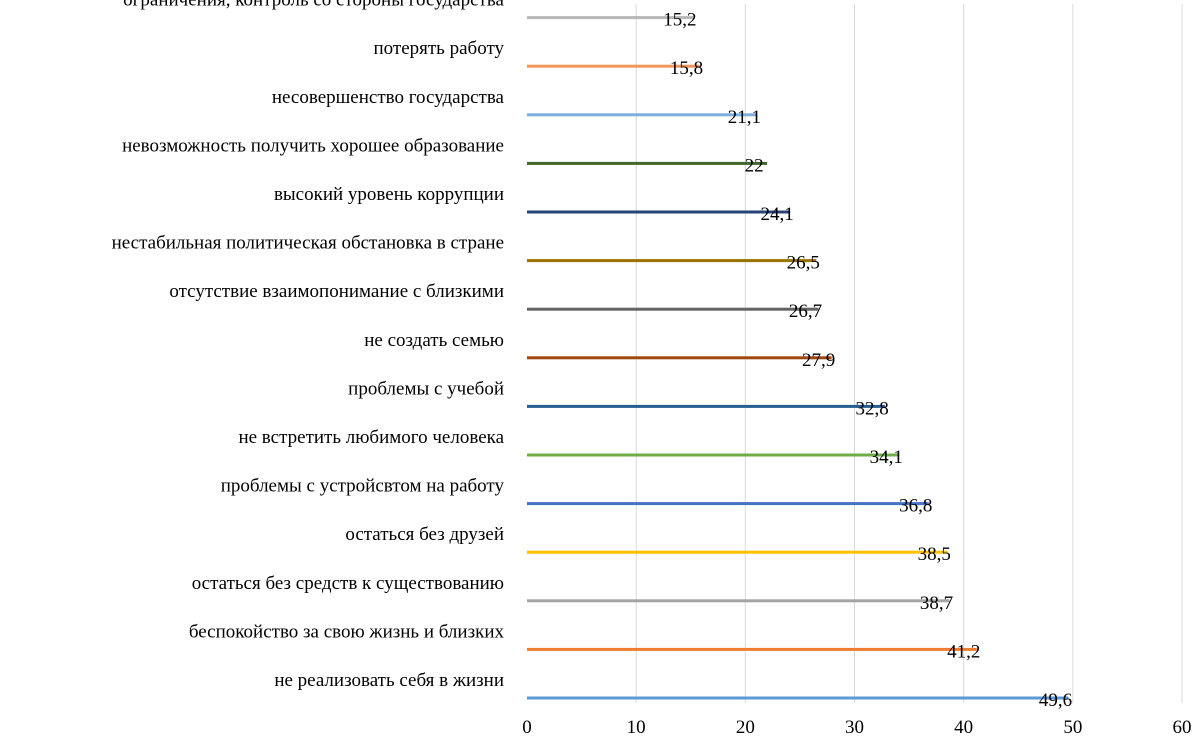 This screenshot has height=737, width=1197. What do you see at coordinates (818, 360) in the screenshot?
I see `data-label: 27,9` at bounding box center [818, 360].